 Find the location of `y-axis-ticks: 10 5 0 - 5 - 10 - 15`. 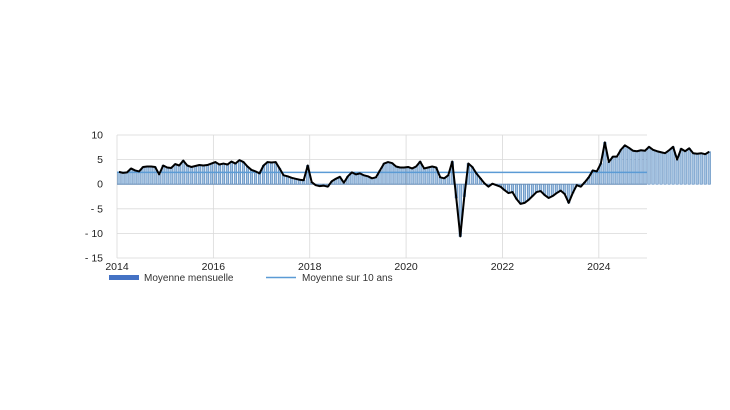

y-axis-ticks: 10 5 0 - 5 - 10 - 15 is located at coordinates (94, 197).